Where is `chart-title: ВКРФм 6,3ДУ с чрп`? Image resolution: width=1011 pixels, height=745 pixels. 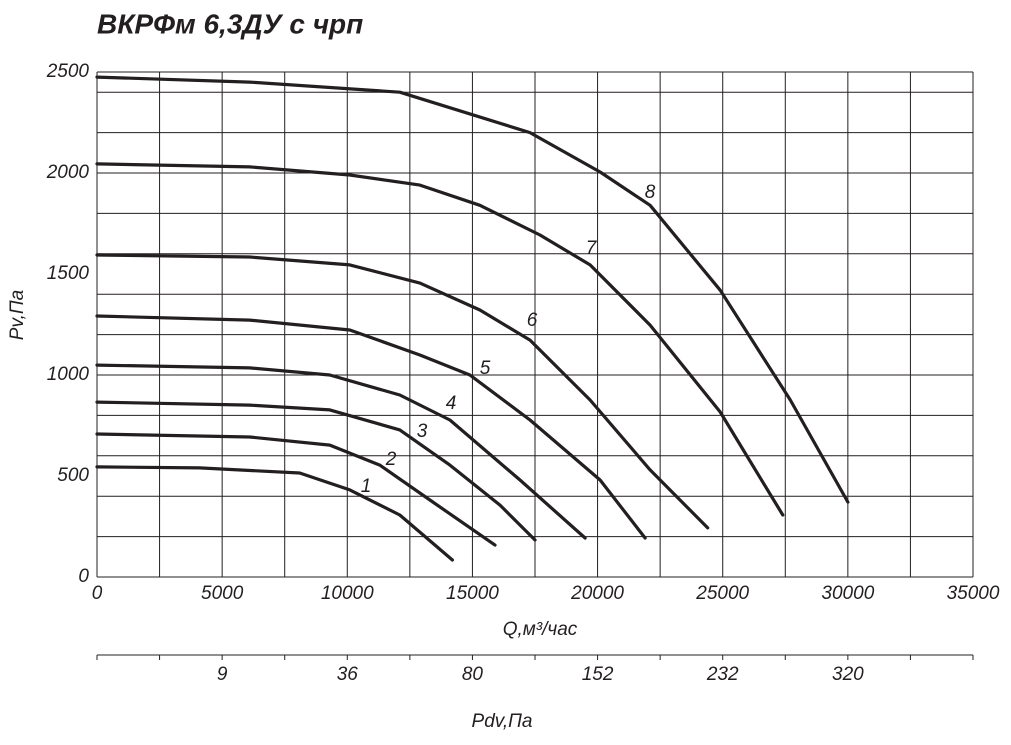 chart-title: ВКРФм 6,3ДУ с чрп is located at coordinates (230, 23).